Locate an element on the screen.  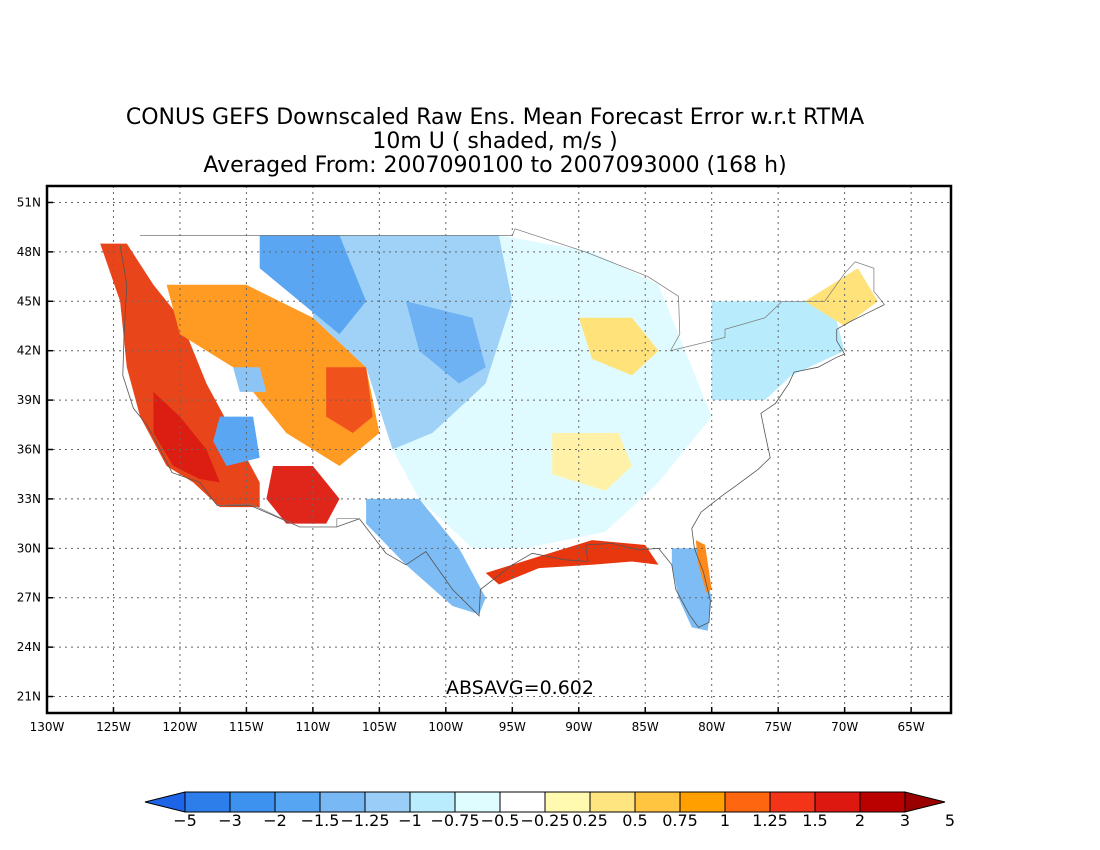
colorbar-label: −0.25 is located at coordinates (544, 820).